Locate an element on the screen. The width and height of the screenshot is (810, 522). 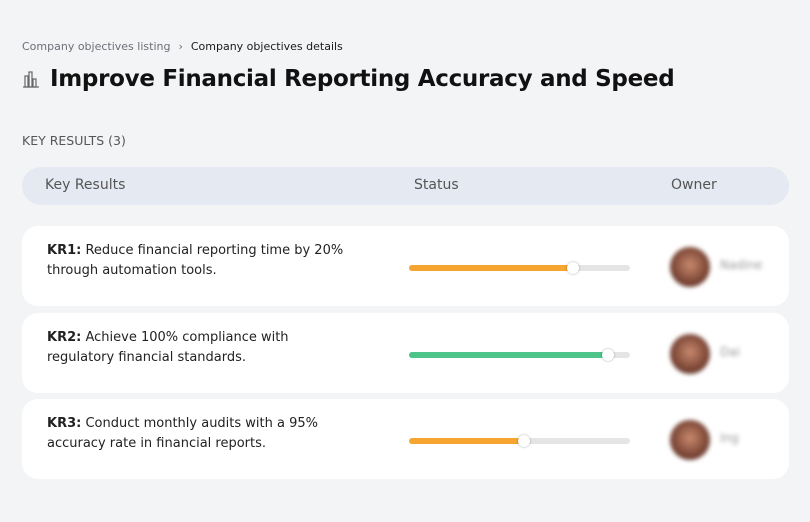
bar-chart-icon is located at coordinates (31, 79).